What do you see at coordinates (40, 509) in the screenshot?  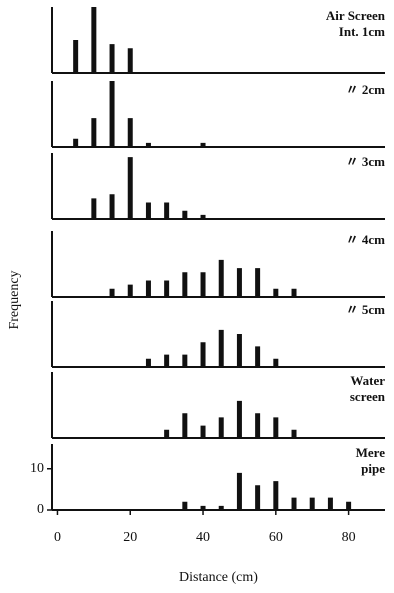 I see `y-tick-label: 0` at bounding box center [40, 509].